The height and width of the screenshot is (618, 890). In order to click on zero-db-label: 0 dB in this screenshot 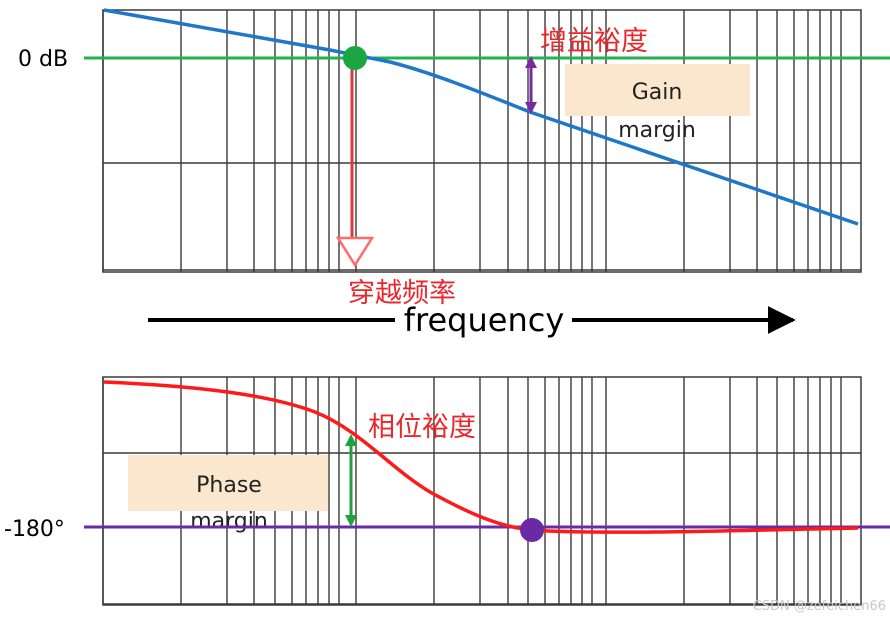, I will do `click(43, 59)`.